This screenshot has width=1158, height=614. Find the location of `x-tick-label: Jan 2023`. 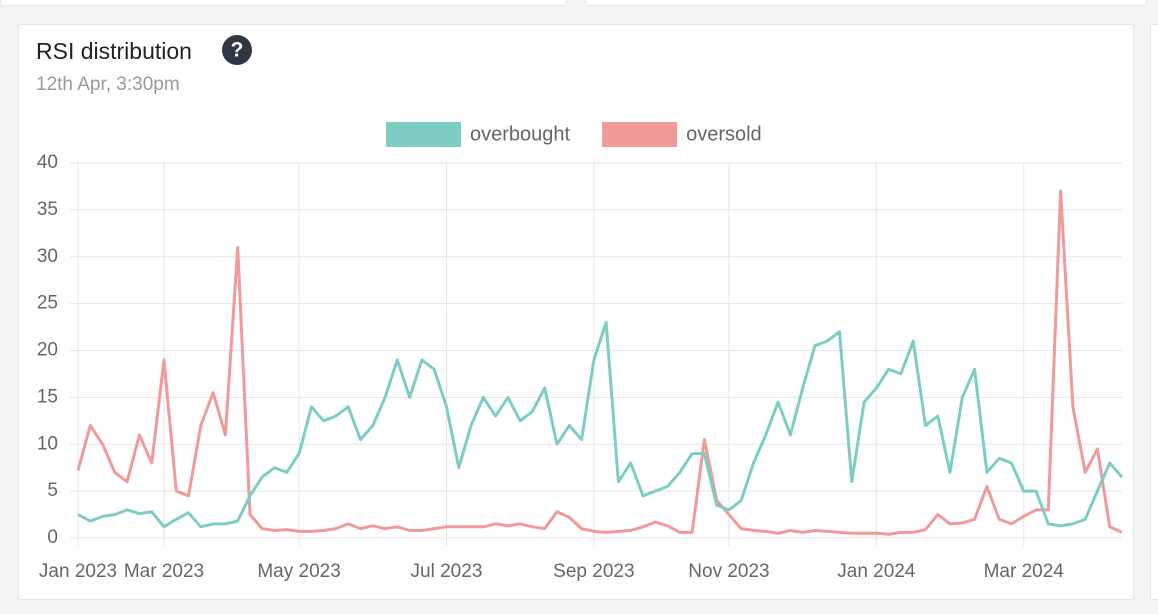

x-tick-label: Jan 2023 is located at coordinates (78, 571).